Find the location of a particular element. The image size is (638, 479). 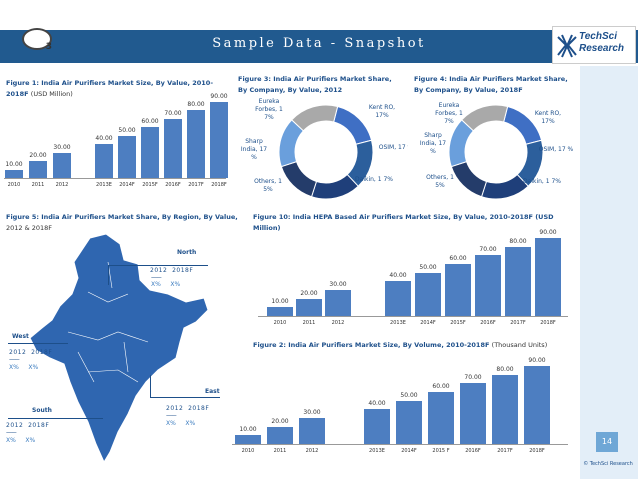

fig2-data-label: 30.00 is located at coordinates (312, 412).